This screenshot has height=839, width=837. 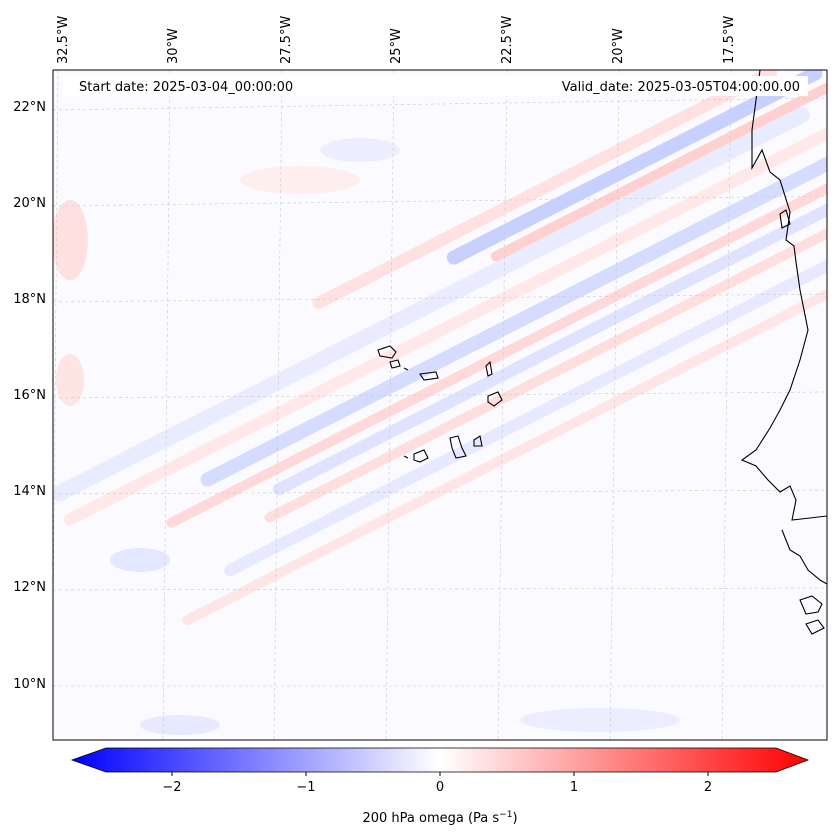 I want to click on colorbar-tick-label: −2, so click(x=171, y=787).